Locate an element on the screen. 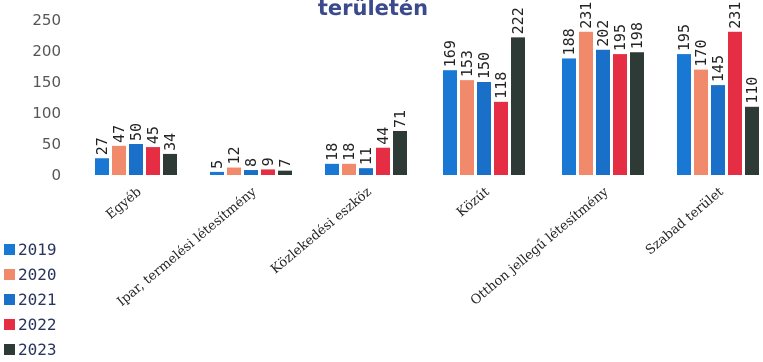  data-label: 50 is located at coordinates (136, 132).